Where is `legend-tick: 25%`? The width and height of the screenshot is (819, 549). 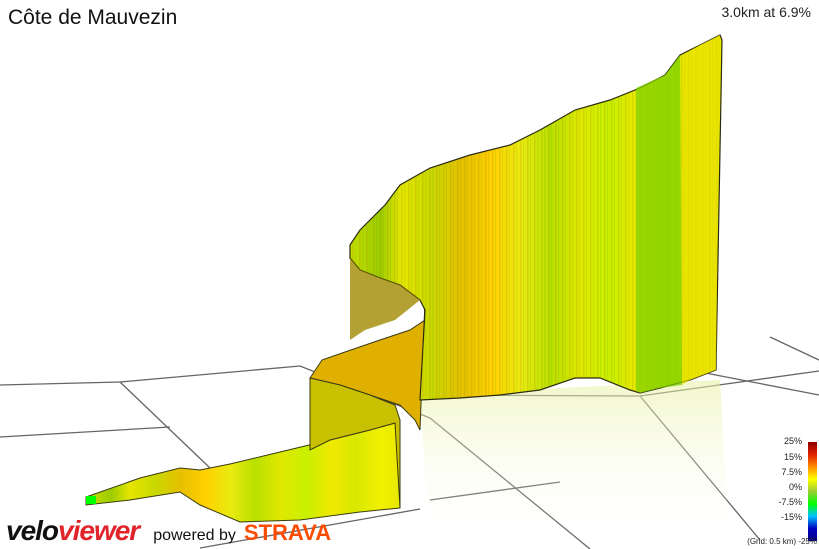
legend-tick: 25% is located at coordinates (792, 441).